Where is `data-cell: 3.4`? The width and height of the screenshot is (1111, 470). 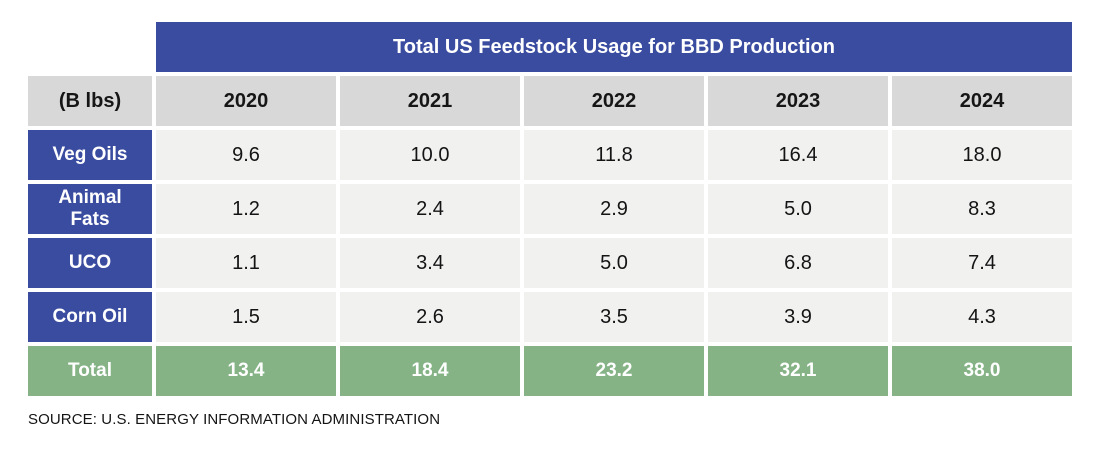
data-cell: 3.4 is located at coordinates (430, 263).